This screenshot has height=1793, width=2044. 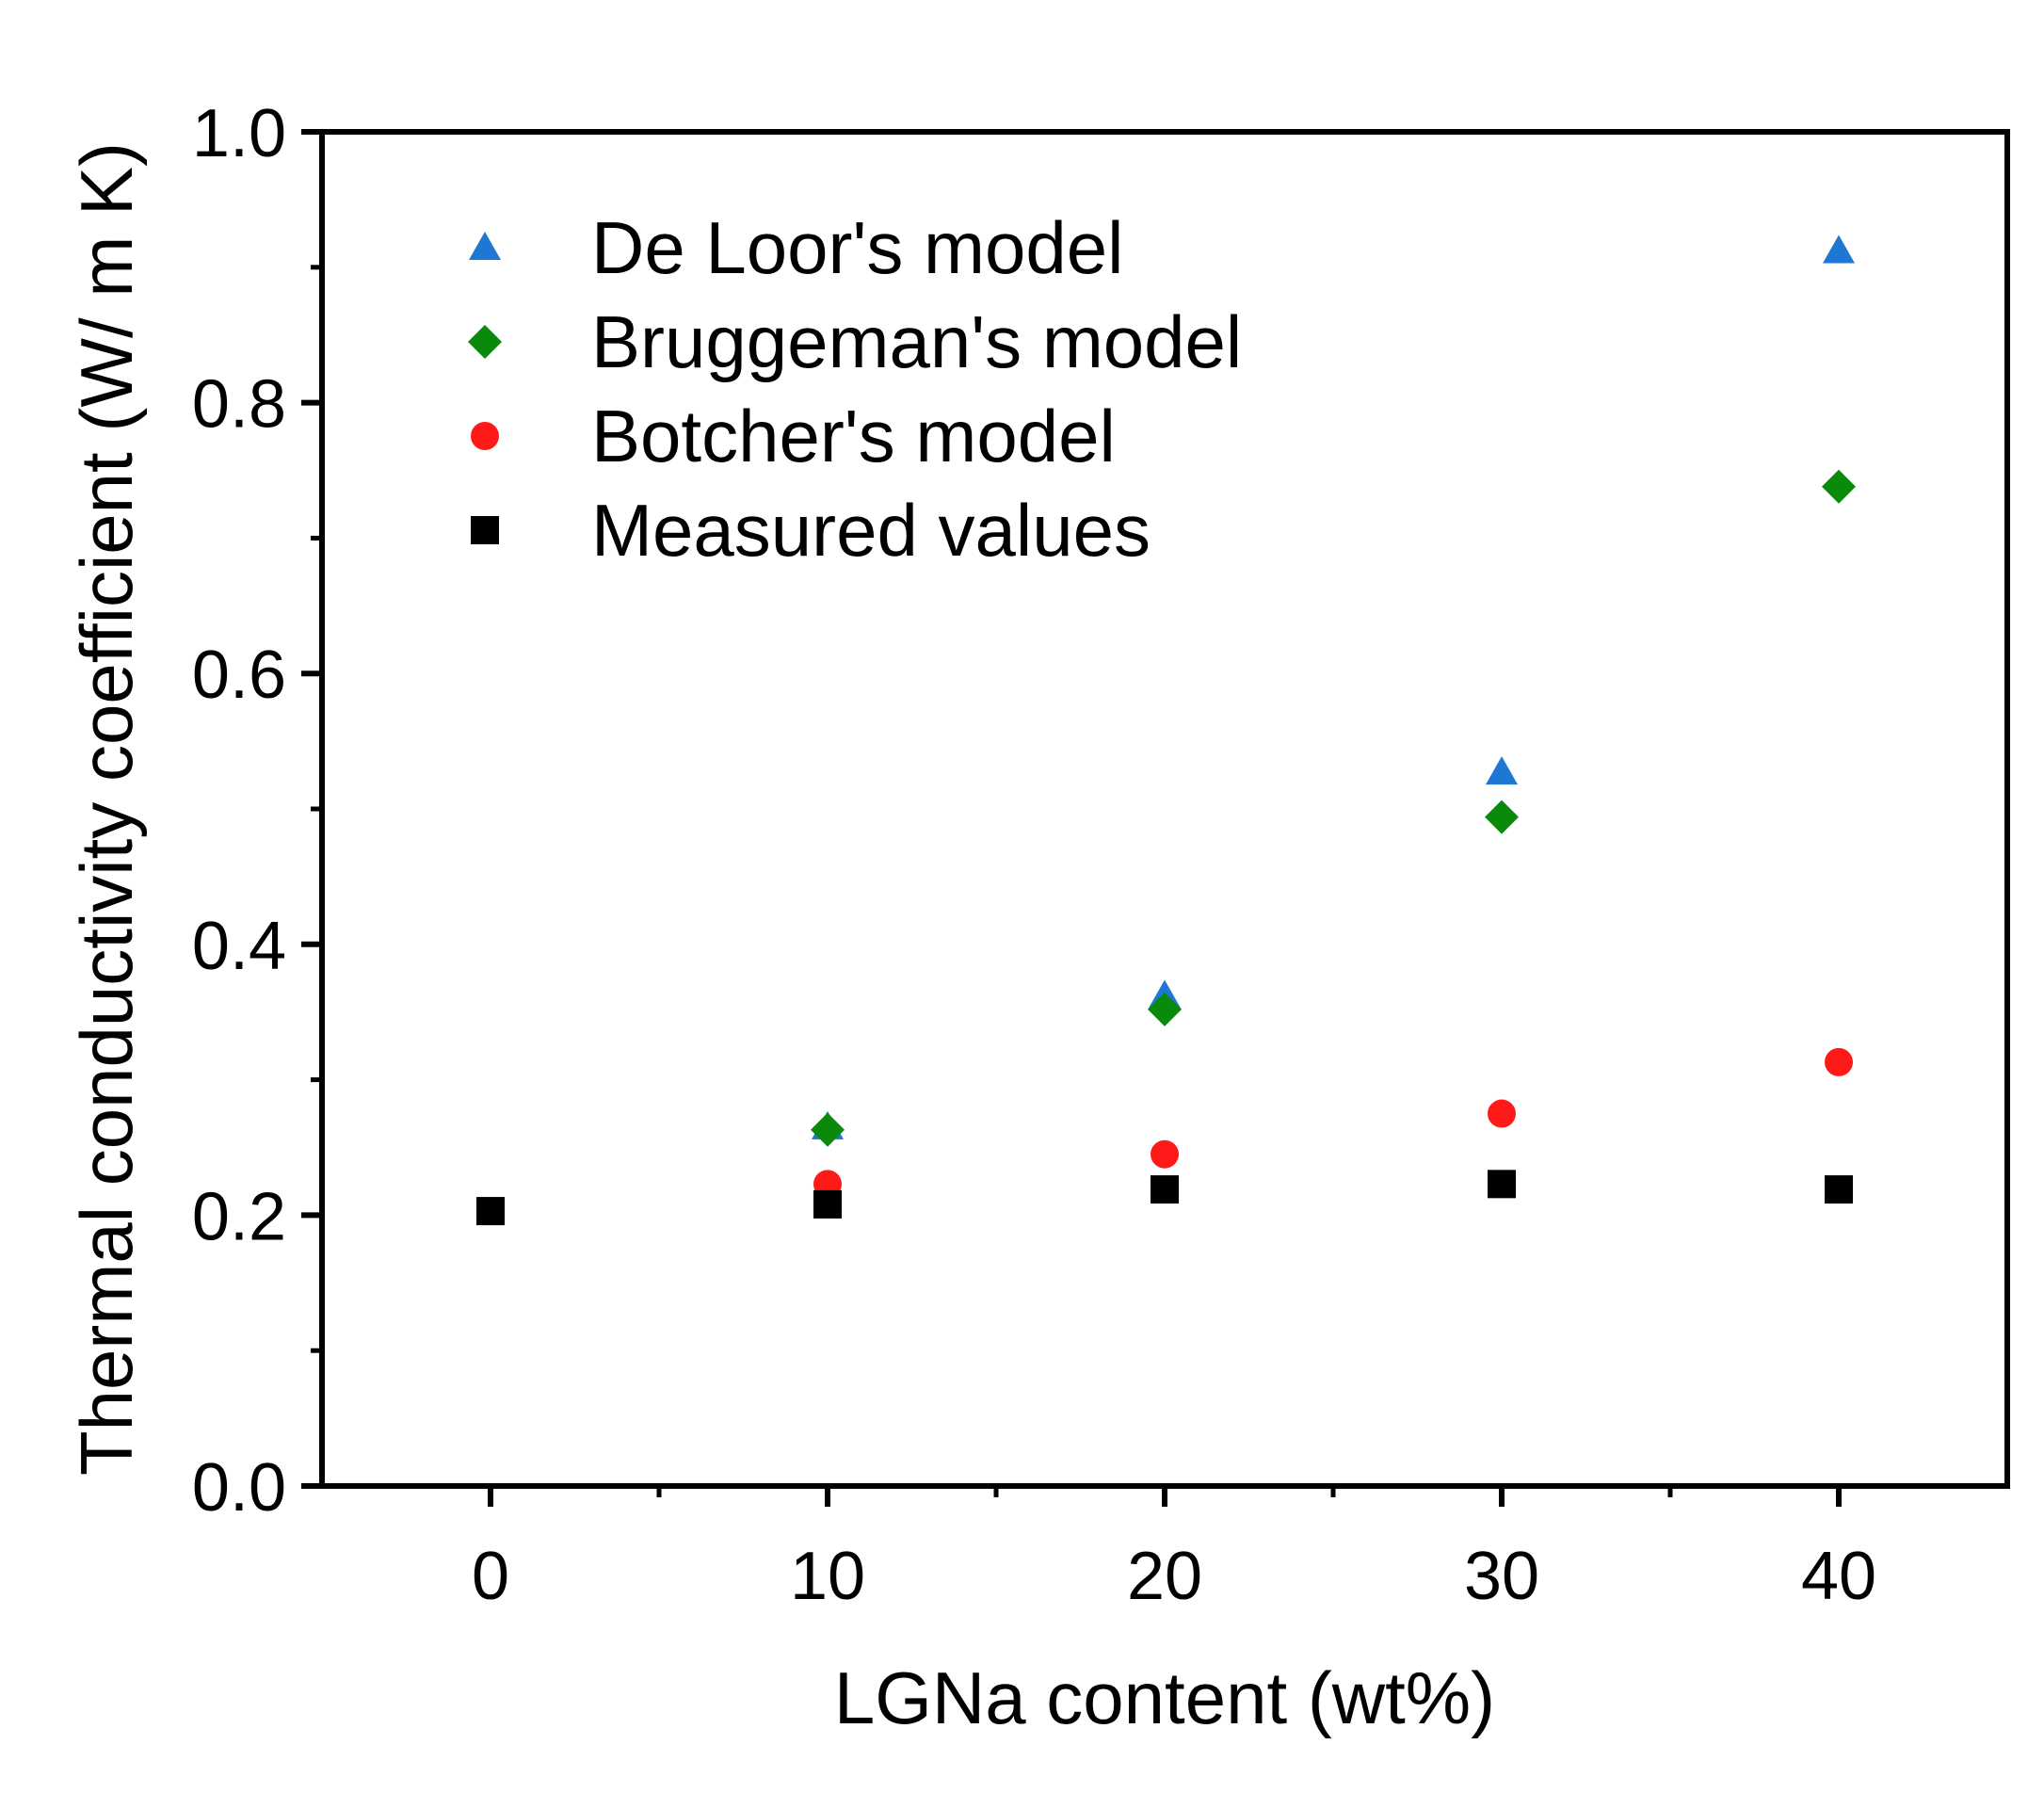 I want to click on legend-label-de-loor-s-model: De Loor's model, so click(x=857, y=248).